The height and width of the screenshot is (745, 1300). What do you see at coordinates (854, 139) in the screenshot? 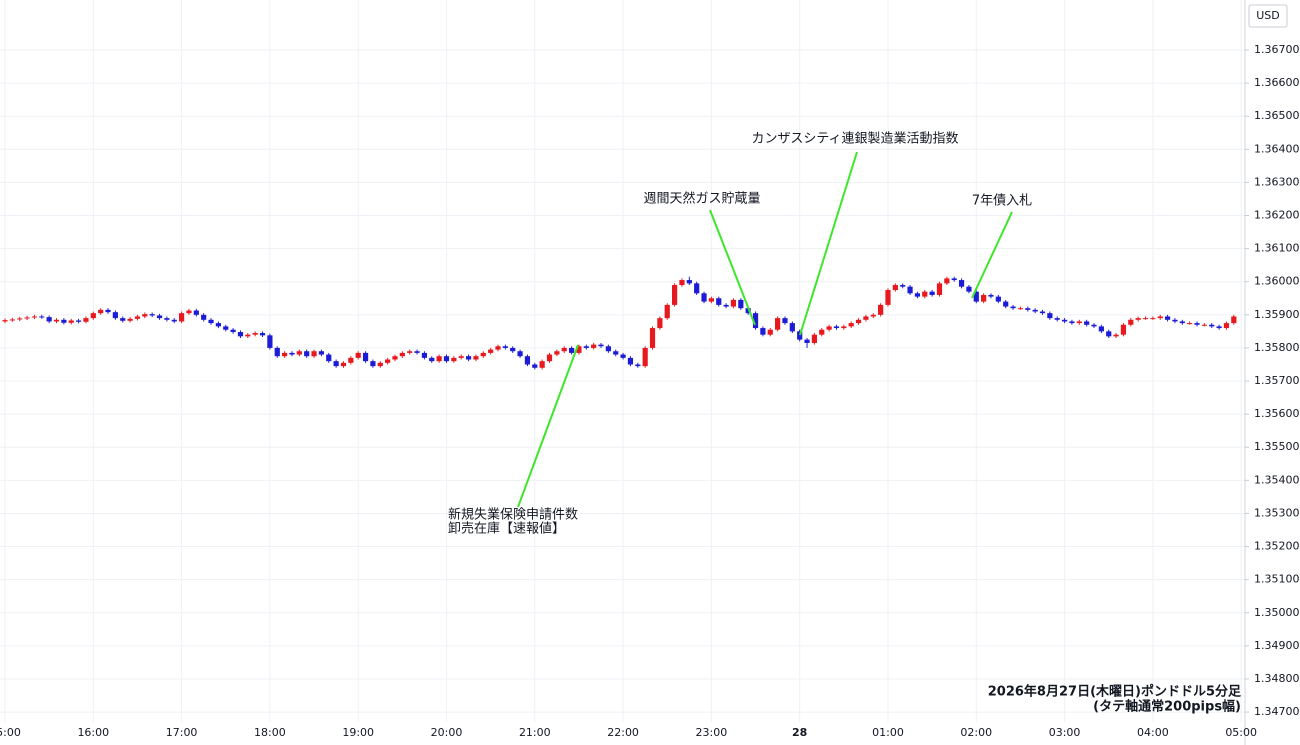
I see `annotation-text: カンザスシティ連銀製造業活動指数` at bounding box center [854, 139].